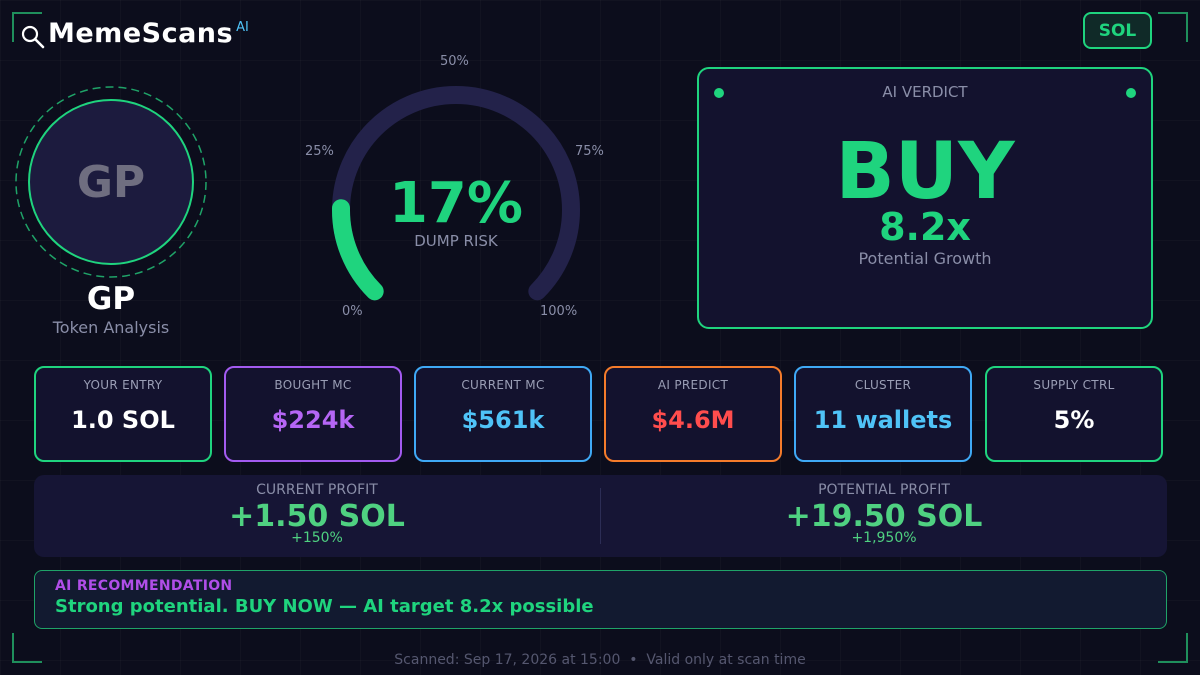 This screenshot has width=1200, height=675. What do you see at coordinates (317, 490) in the screenshot?
I see `current-profit-label: CURRENT PROFIT` at bounding box center [317, 490].